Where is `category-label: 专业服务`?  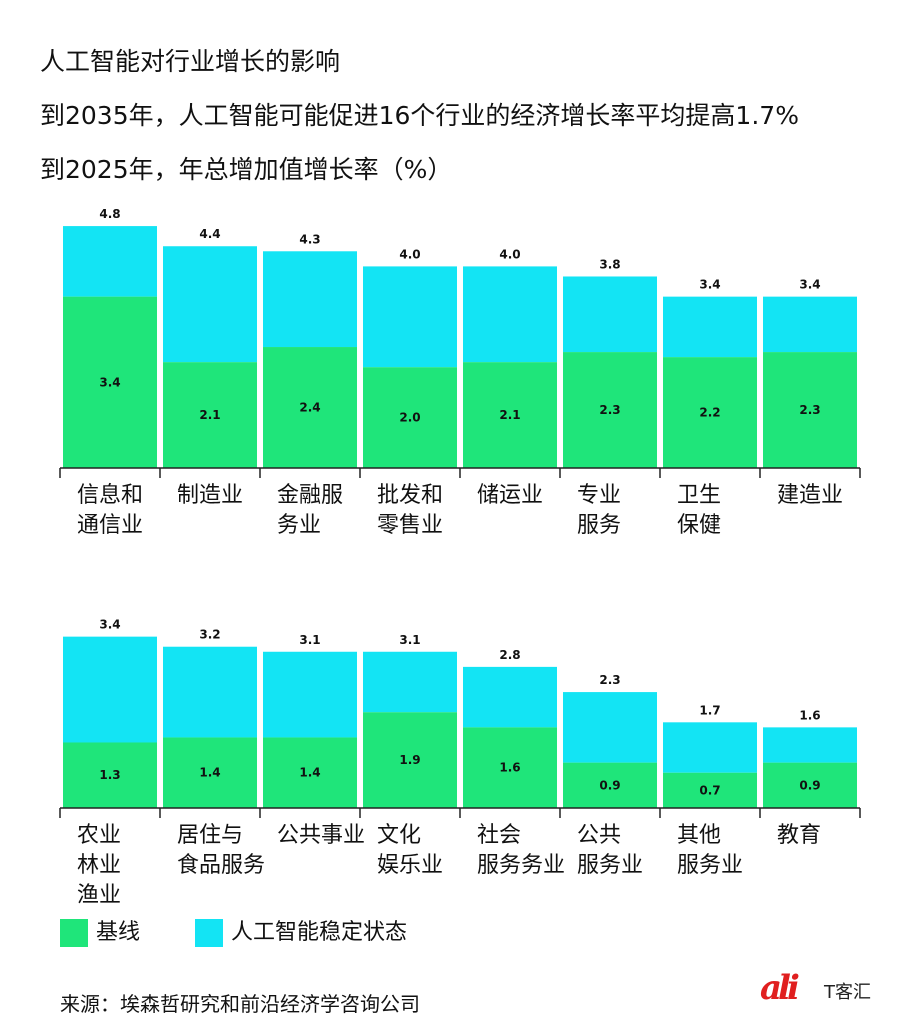 category-label: 专业服务 is located at coordinates (599, 510).